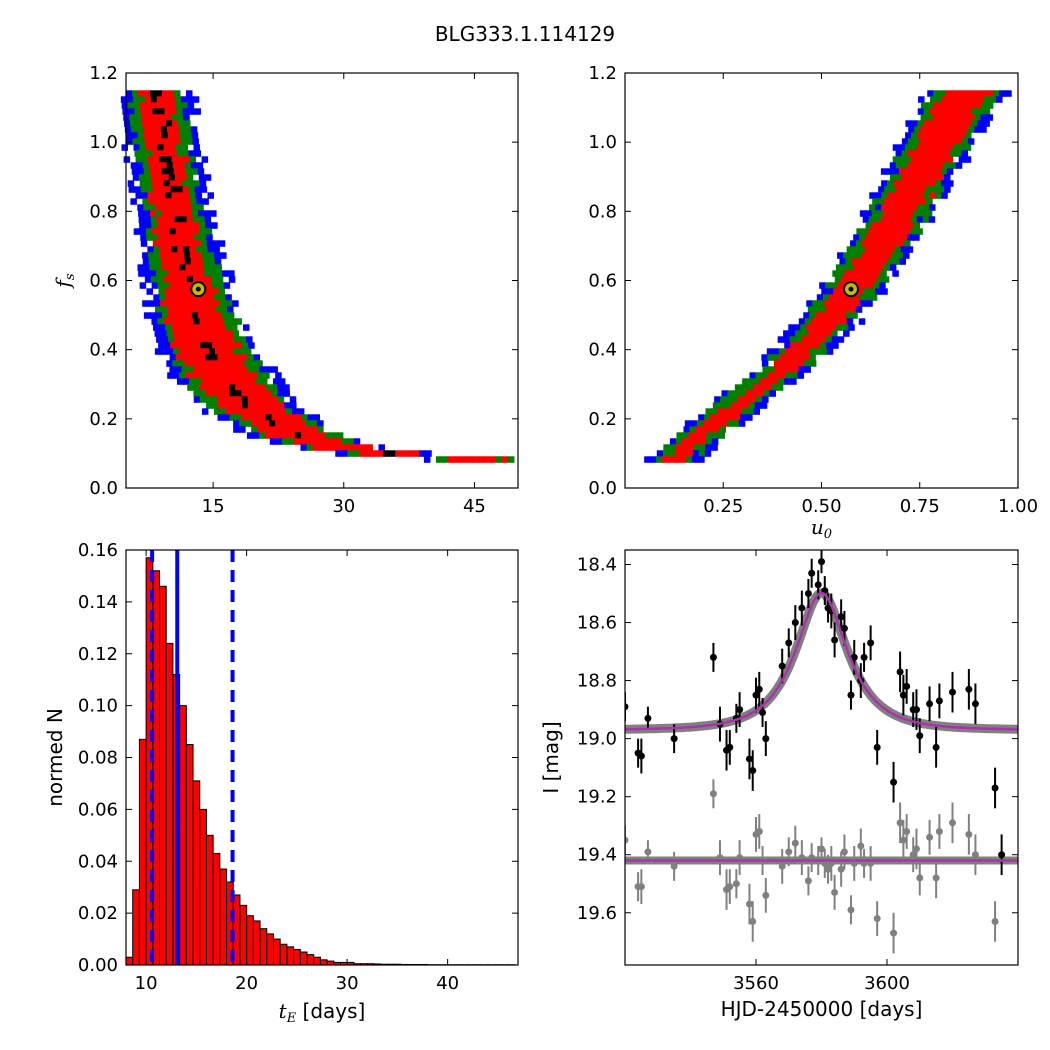 This screenshot has width=1050, height=1050. Describe the element at coordinates (322, 1012) in the screenshot. I see `x-axis-label: tE [days]` at that location.